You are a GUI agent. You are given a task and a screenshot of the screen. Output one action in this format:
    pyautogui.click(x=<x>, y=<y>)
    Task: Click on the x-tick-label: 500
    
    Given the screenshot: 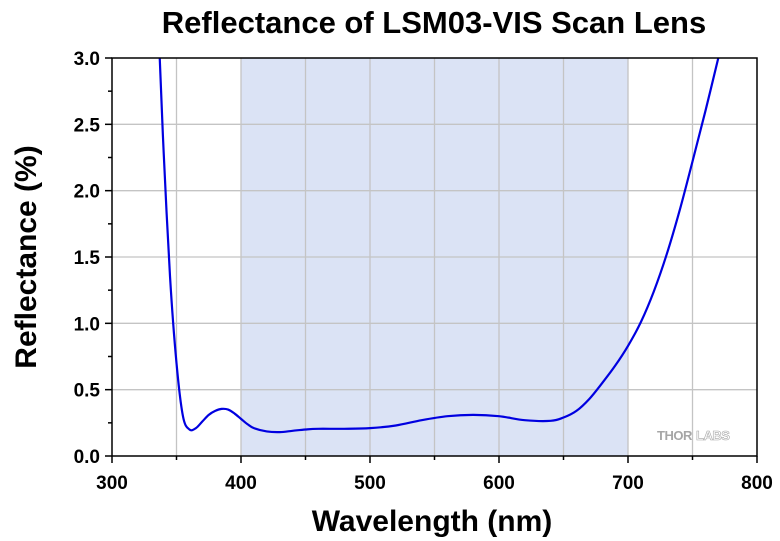 What is the action you would take?
    pyautogui.click(x=370, y=483)
    